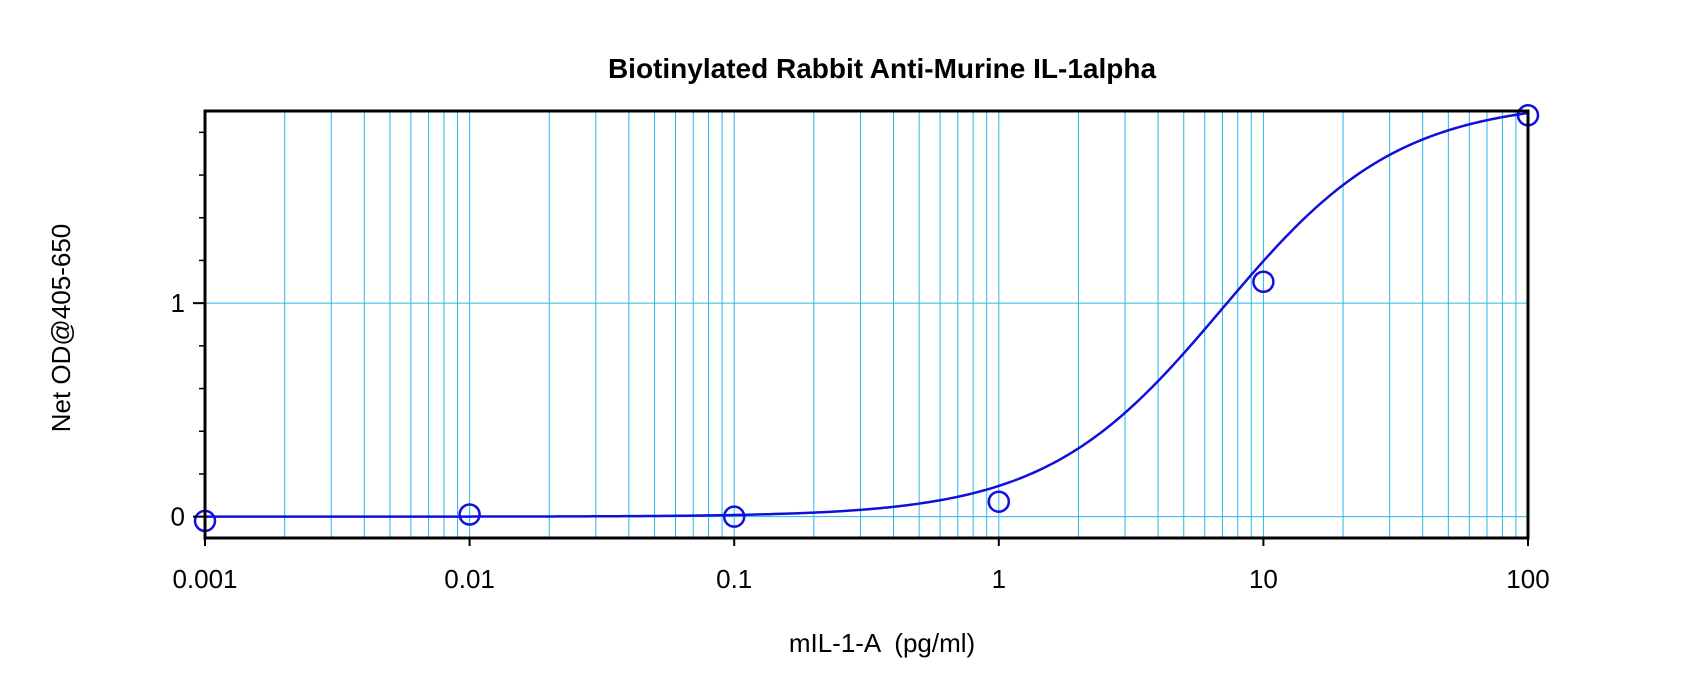  Describe the element at coordinates (469, 579) in the screenshot. I see `x-tick-label: 0.01` at that location.